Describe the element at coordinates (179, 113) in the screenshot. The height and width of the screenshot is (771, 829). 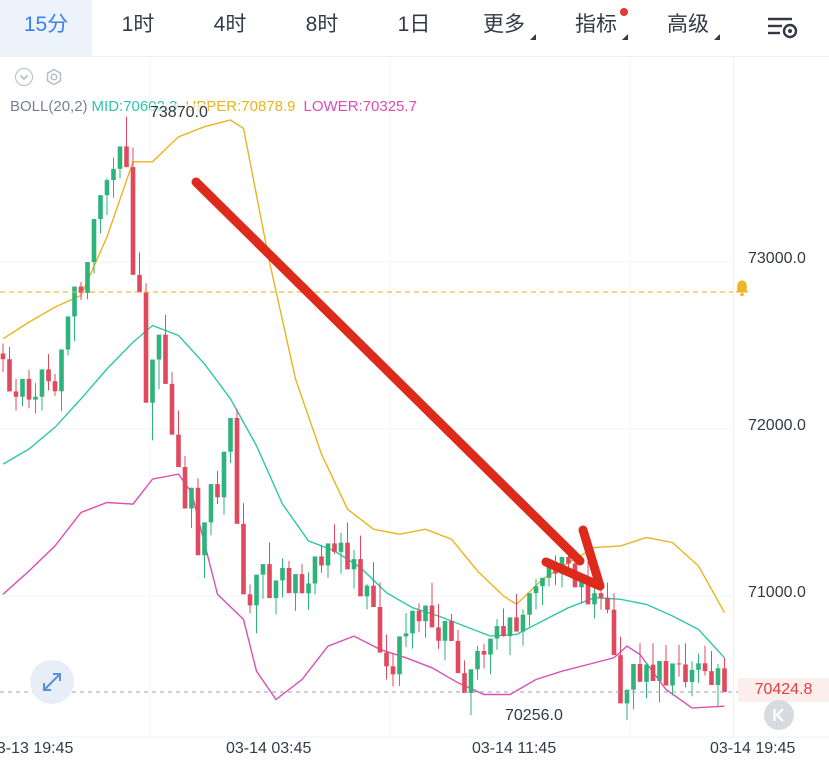
I see `max-price-label: 73870.0` at that location.